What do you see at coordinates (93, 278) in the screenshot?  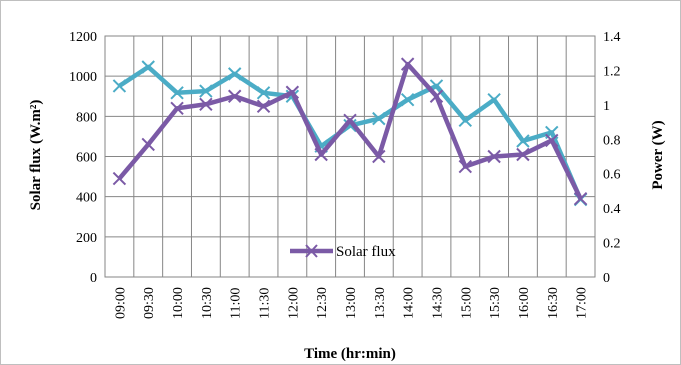 I see `left-y-tick-label: 0` at bounding box center [93, 278].